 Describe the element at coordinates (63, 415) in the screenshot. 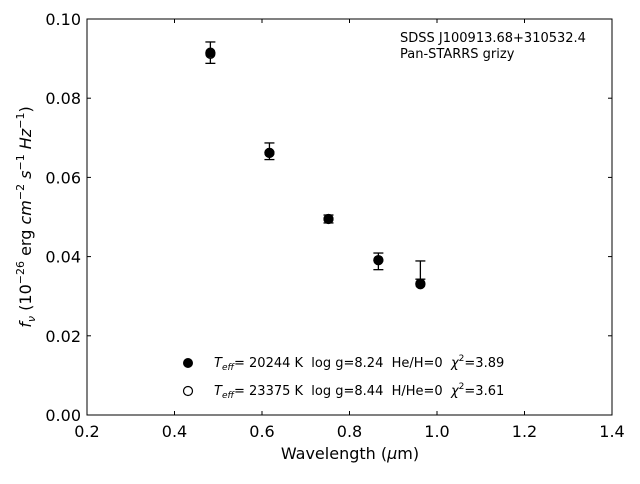

I see `y-tick-label: 0.00` at that location.